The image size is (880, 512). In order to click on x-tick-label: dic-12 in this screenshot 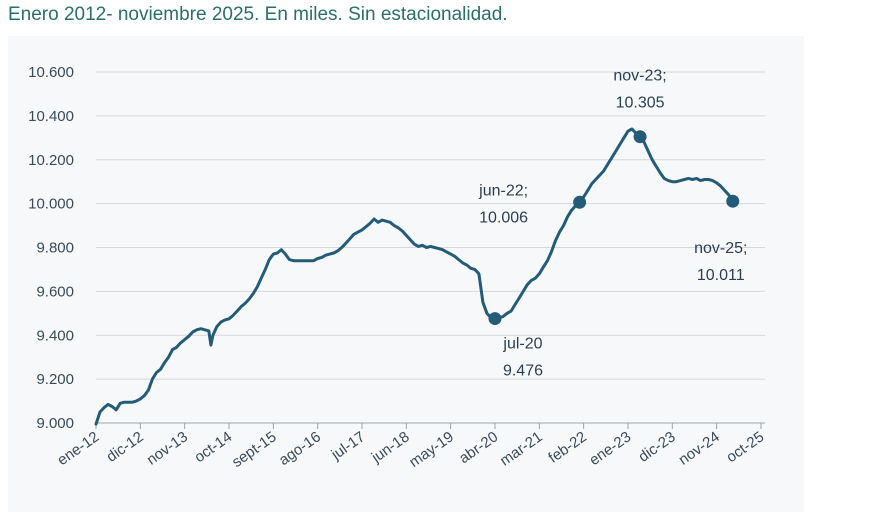, I will do `click(124, 446)`.